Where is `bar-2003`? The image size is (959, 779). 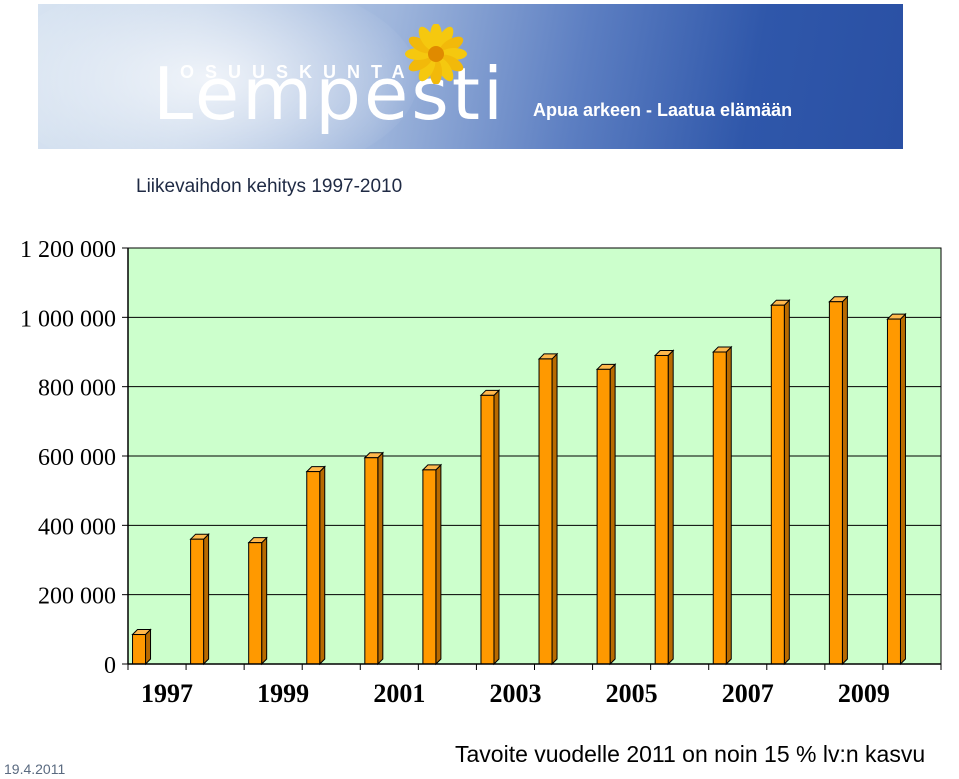
bar-2003 is located at coordinates (490, 527).